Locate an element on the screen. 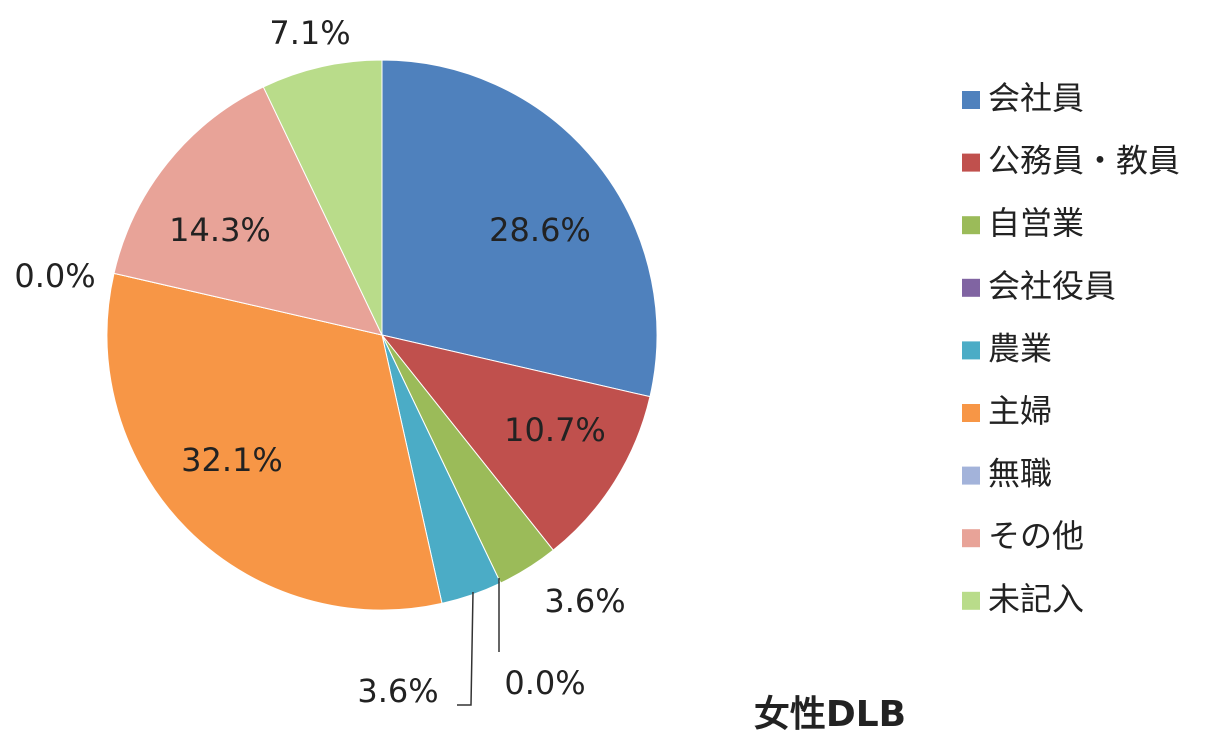 Image resolution: width=1227 pixels, height=737 pixels. legend-label: 未記入 is located at coordinates (1036, 599).